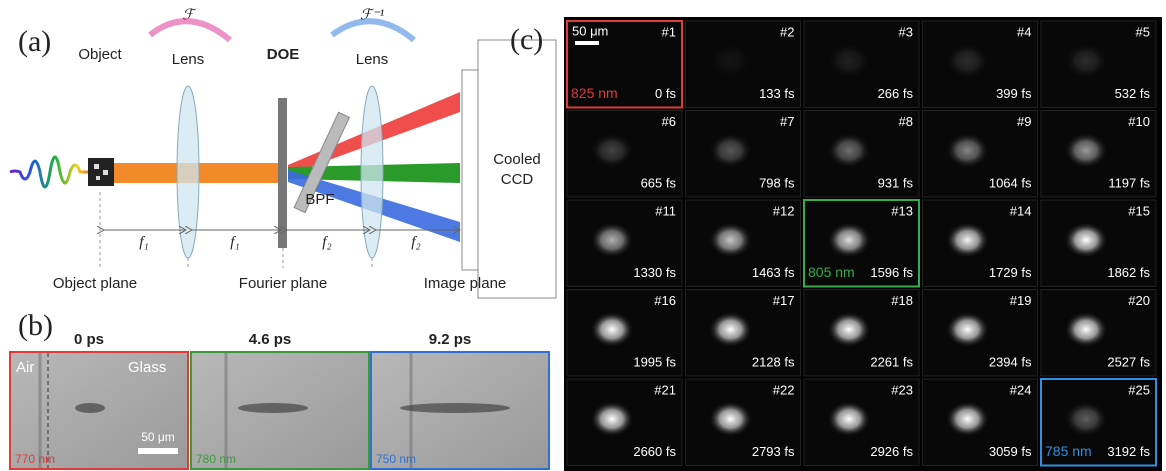  What do you see at coordinates (1021, 210) in the screenshot?
I see `frame-index: #14` at bounding box center [1021, 210].